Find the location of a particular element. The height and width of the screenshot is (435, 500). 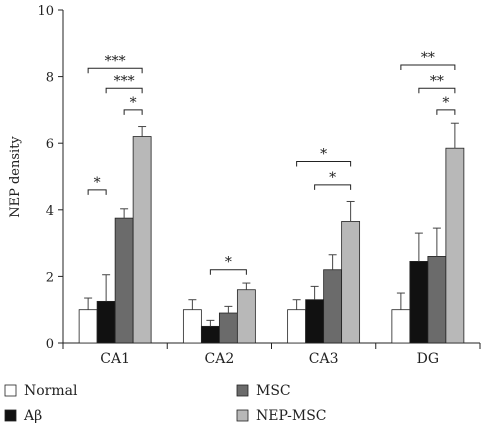

legend-label: Normal is located at coordinates (51, 391).